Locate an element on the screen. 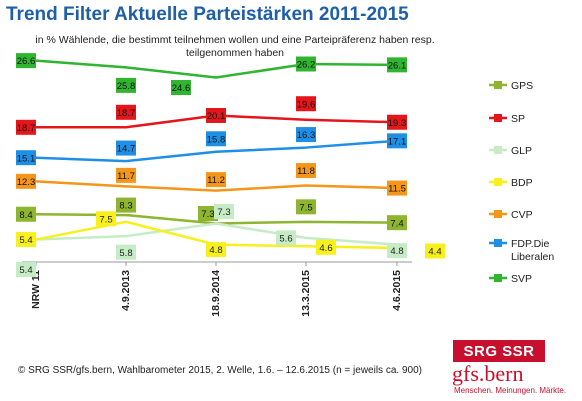 The height and width of the screenshot is (401, 582). x-tick-label: 18.9.2014 is located at coordinates (216, 293).